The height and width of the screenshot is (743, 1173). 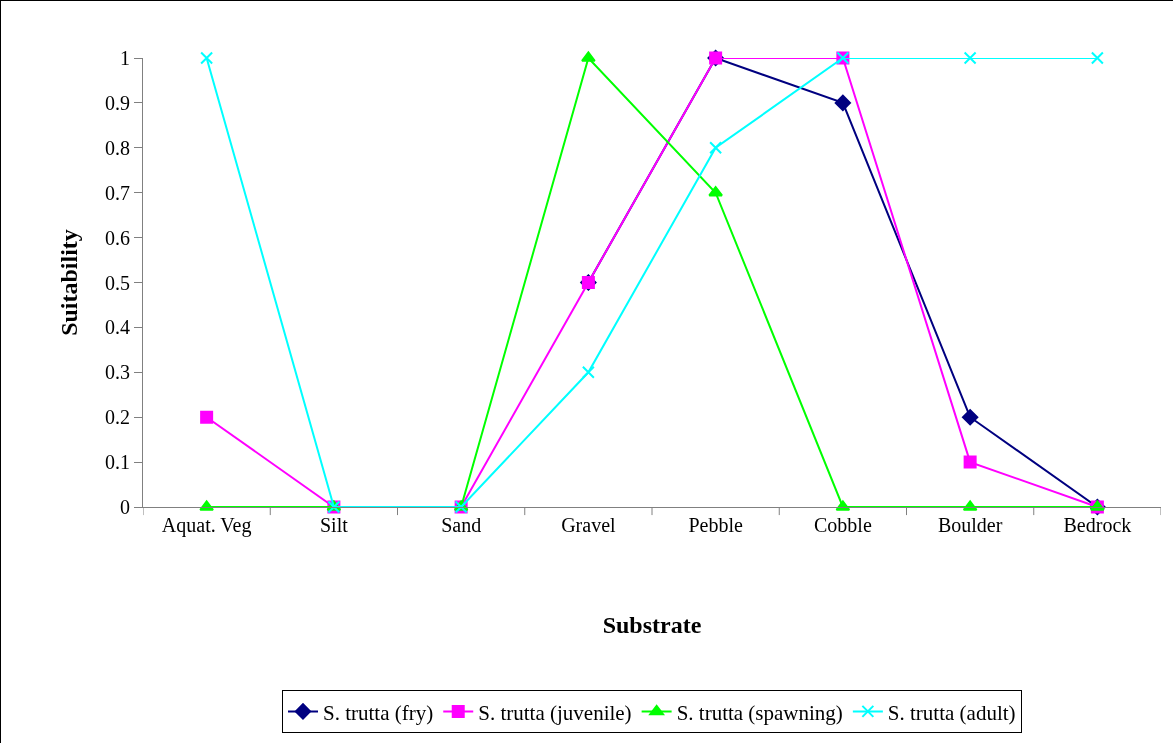 I want to click on legend-label: S. trutta (spawning), so click(x=759, y=712).